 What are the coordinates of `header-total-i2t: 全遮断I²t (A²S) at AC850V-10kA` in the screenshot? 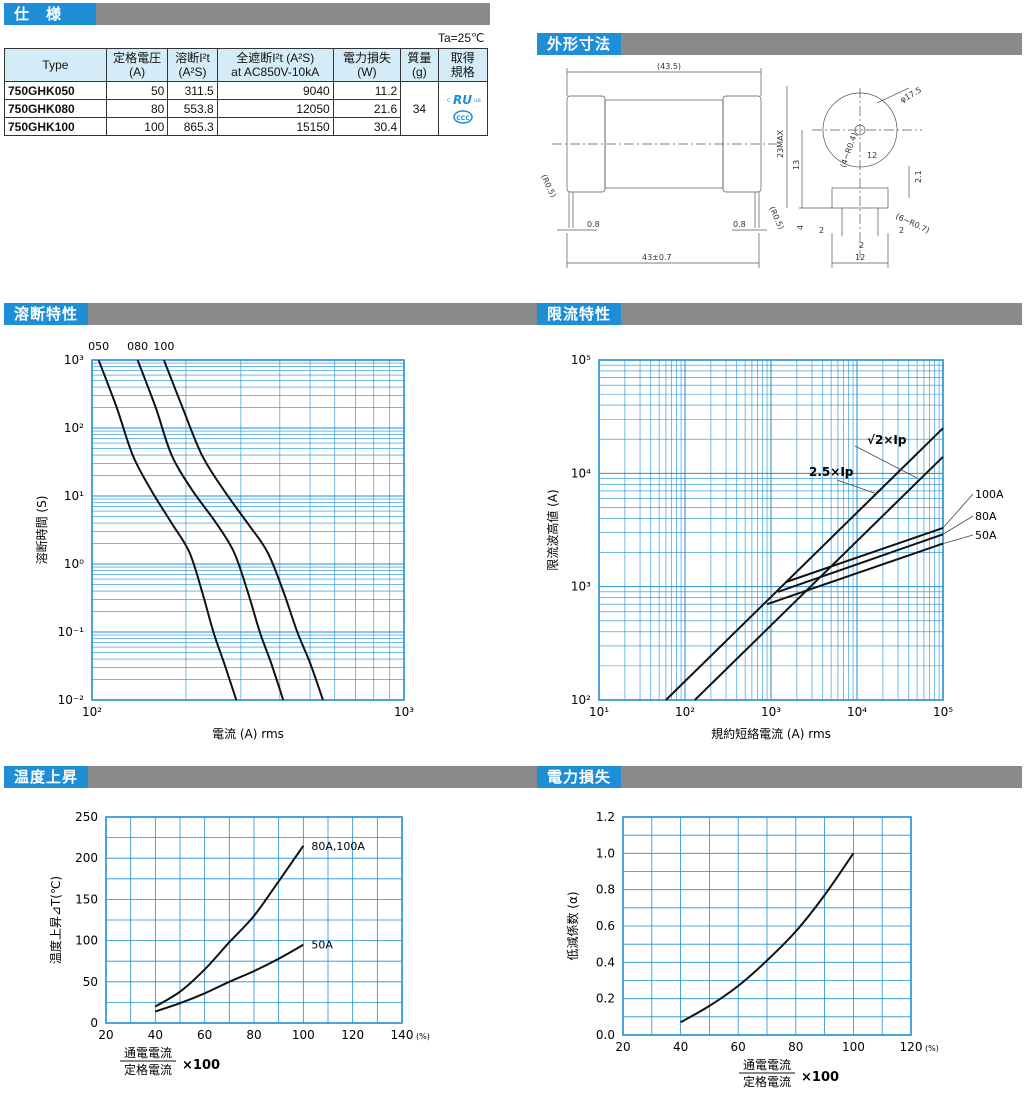 It's located at (275, 65).